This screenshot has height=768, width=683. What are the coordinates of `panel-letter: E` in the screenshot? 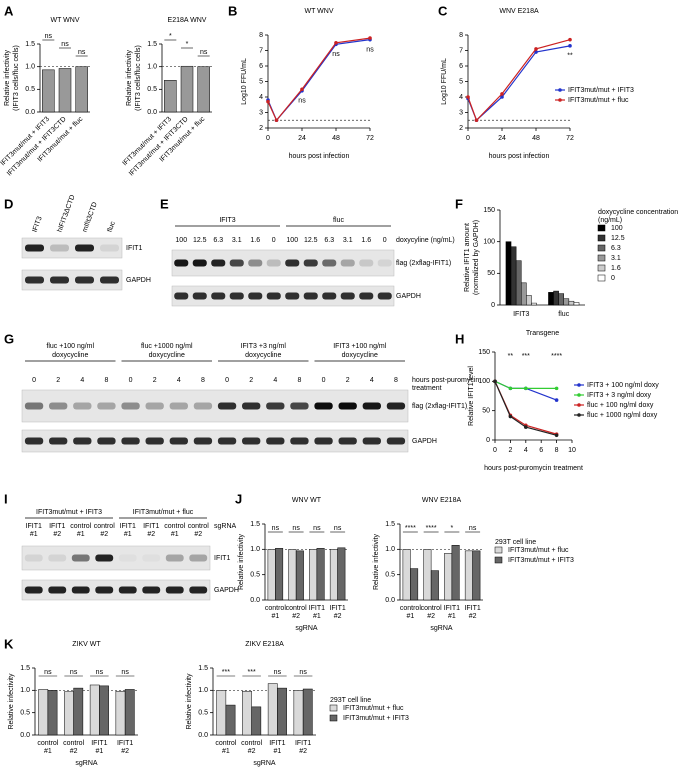 It's located at (164, 203).